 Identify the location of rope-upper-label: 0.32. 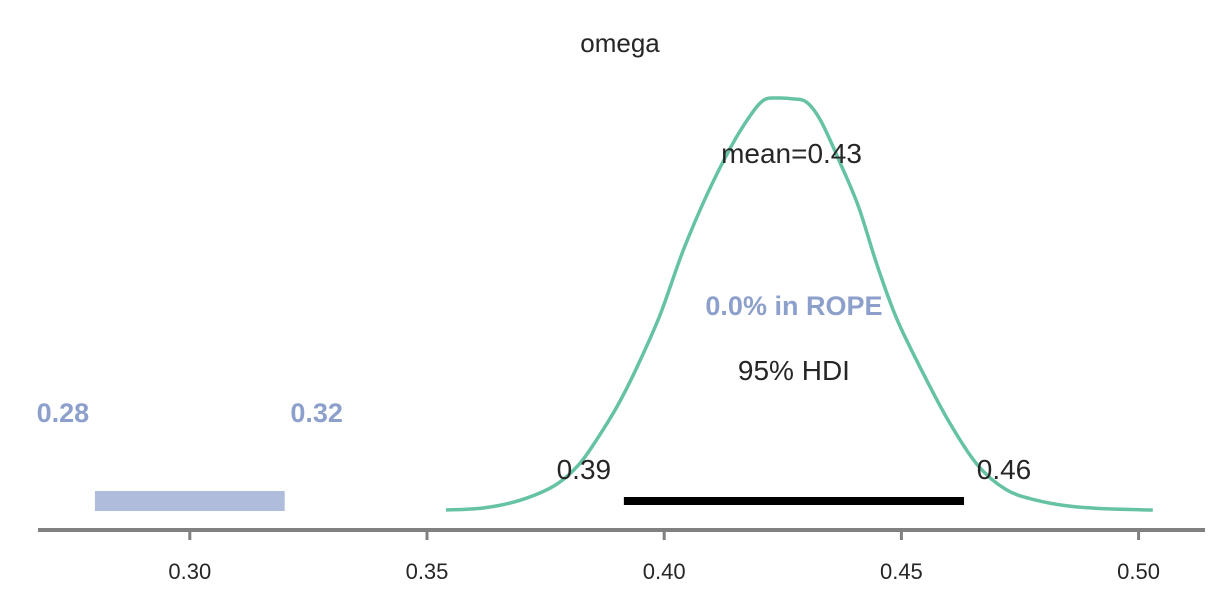
(316, 413).